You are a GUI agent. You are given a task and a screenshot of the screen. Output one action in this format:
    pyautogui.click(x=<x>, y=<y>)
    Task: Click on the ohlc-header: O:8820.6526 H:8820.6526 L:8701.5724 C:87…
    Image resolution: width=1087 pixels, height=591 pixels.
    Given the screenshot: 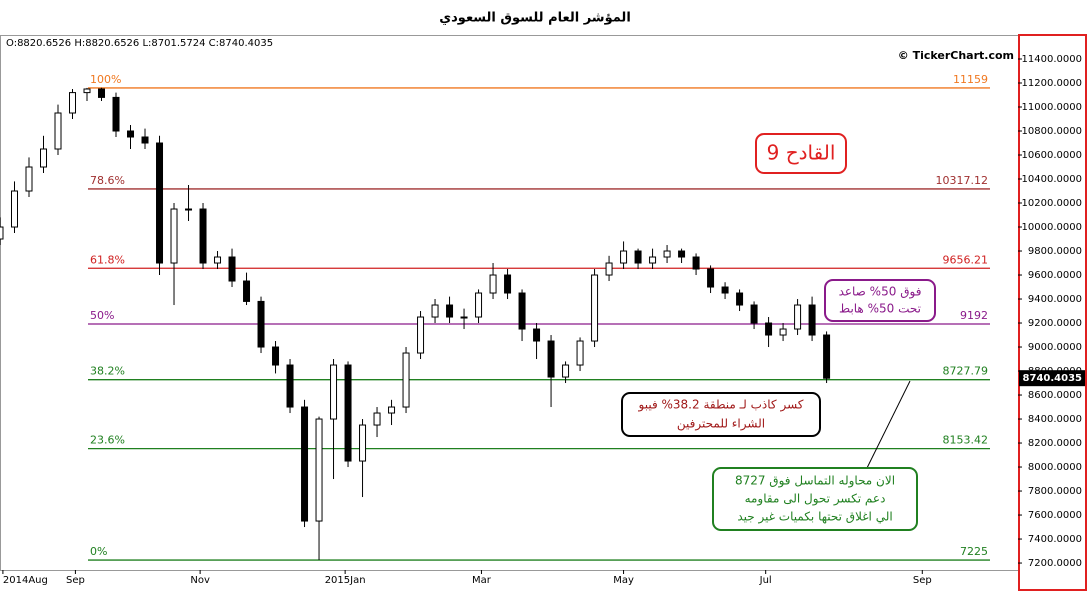 What is the action you would take?
    pyautogui.click(x=139, y=43)
    